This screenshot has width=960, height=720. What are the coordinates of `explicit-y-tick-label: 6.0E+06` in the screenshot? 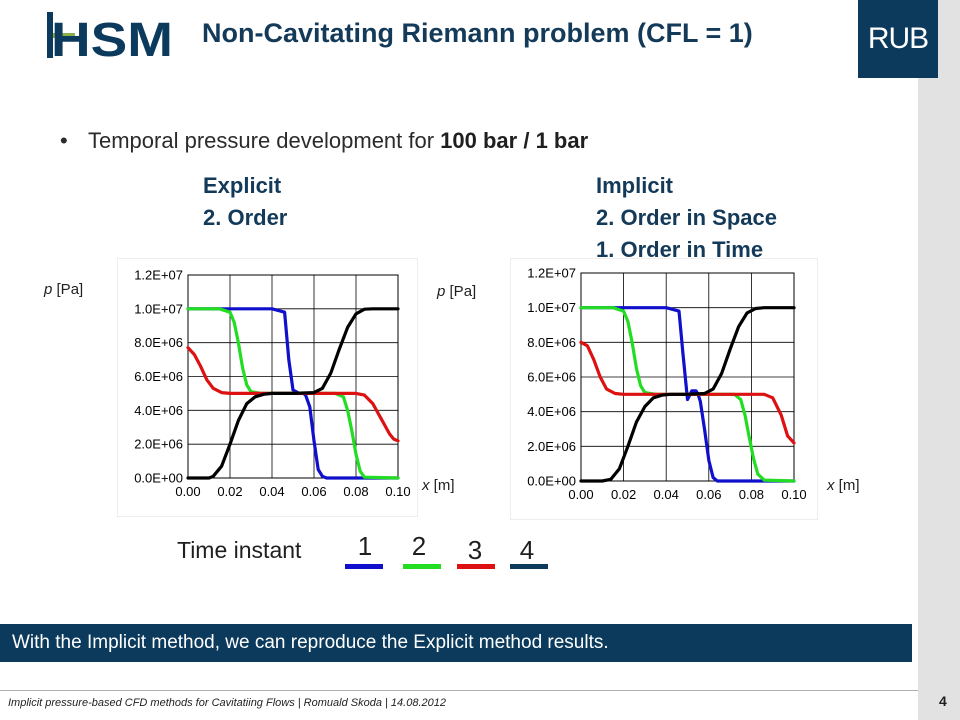 It's located at (158, 376).